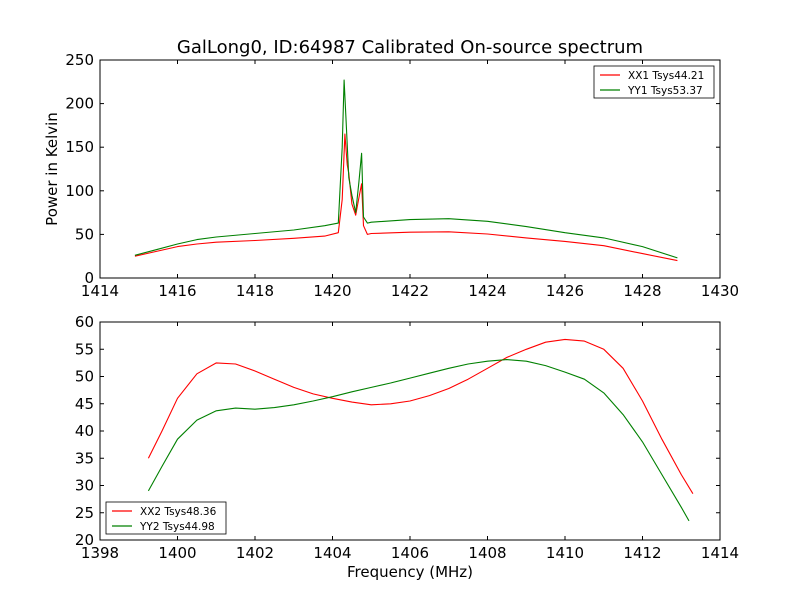 This screenshot has width=800, height=600. What do you see at coordinates (487, 553) in the screenshot?
I see `x-tick-label: 1408` at bounding box center [487, 553].